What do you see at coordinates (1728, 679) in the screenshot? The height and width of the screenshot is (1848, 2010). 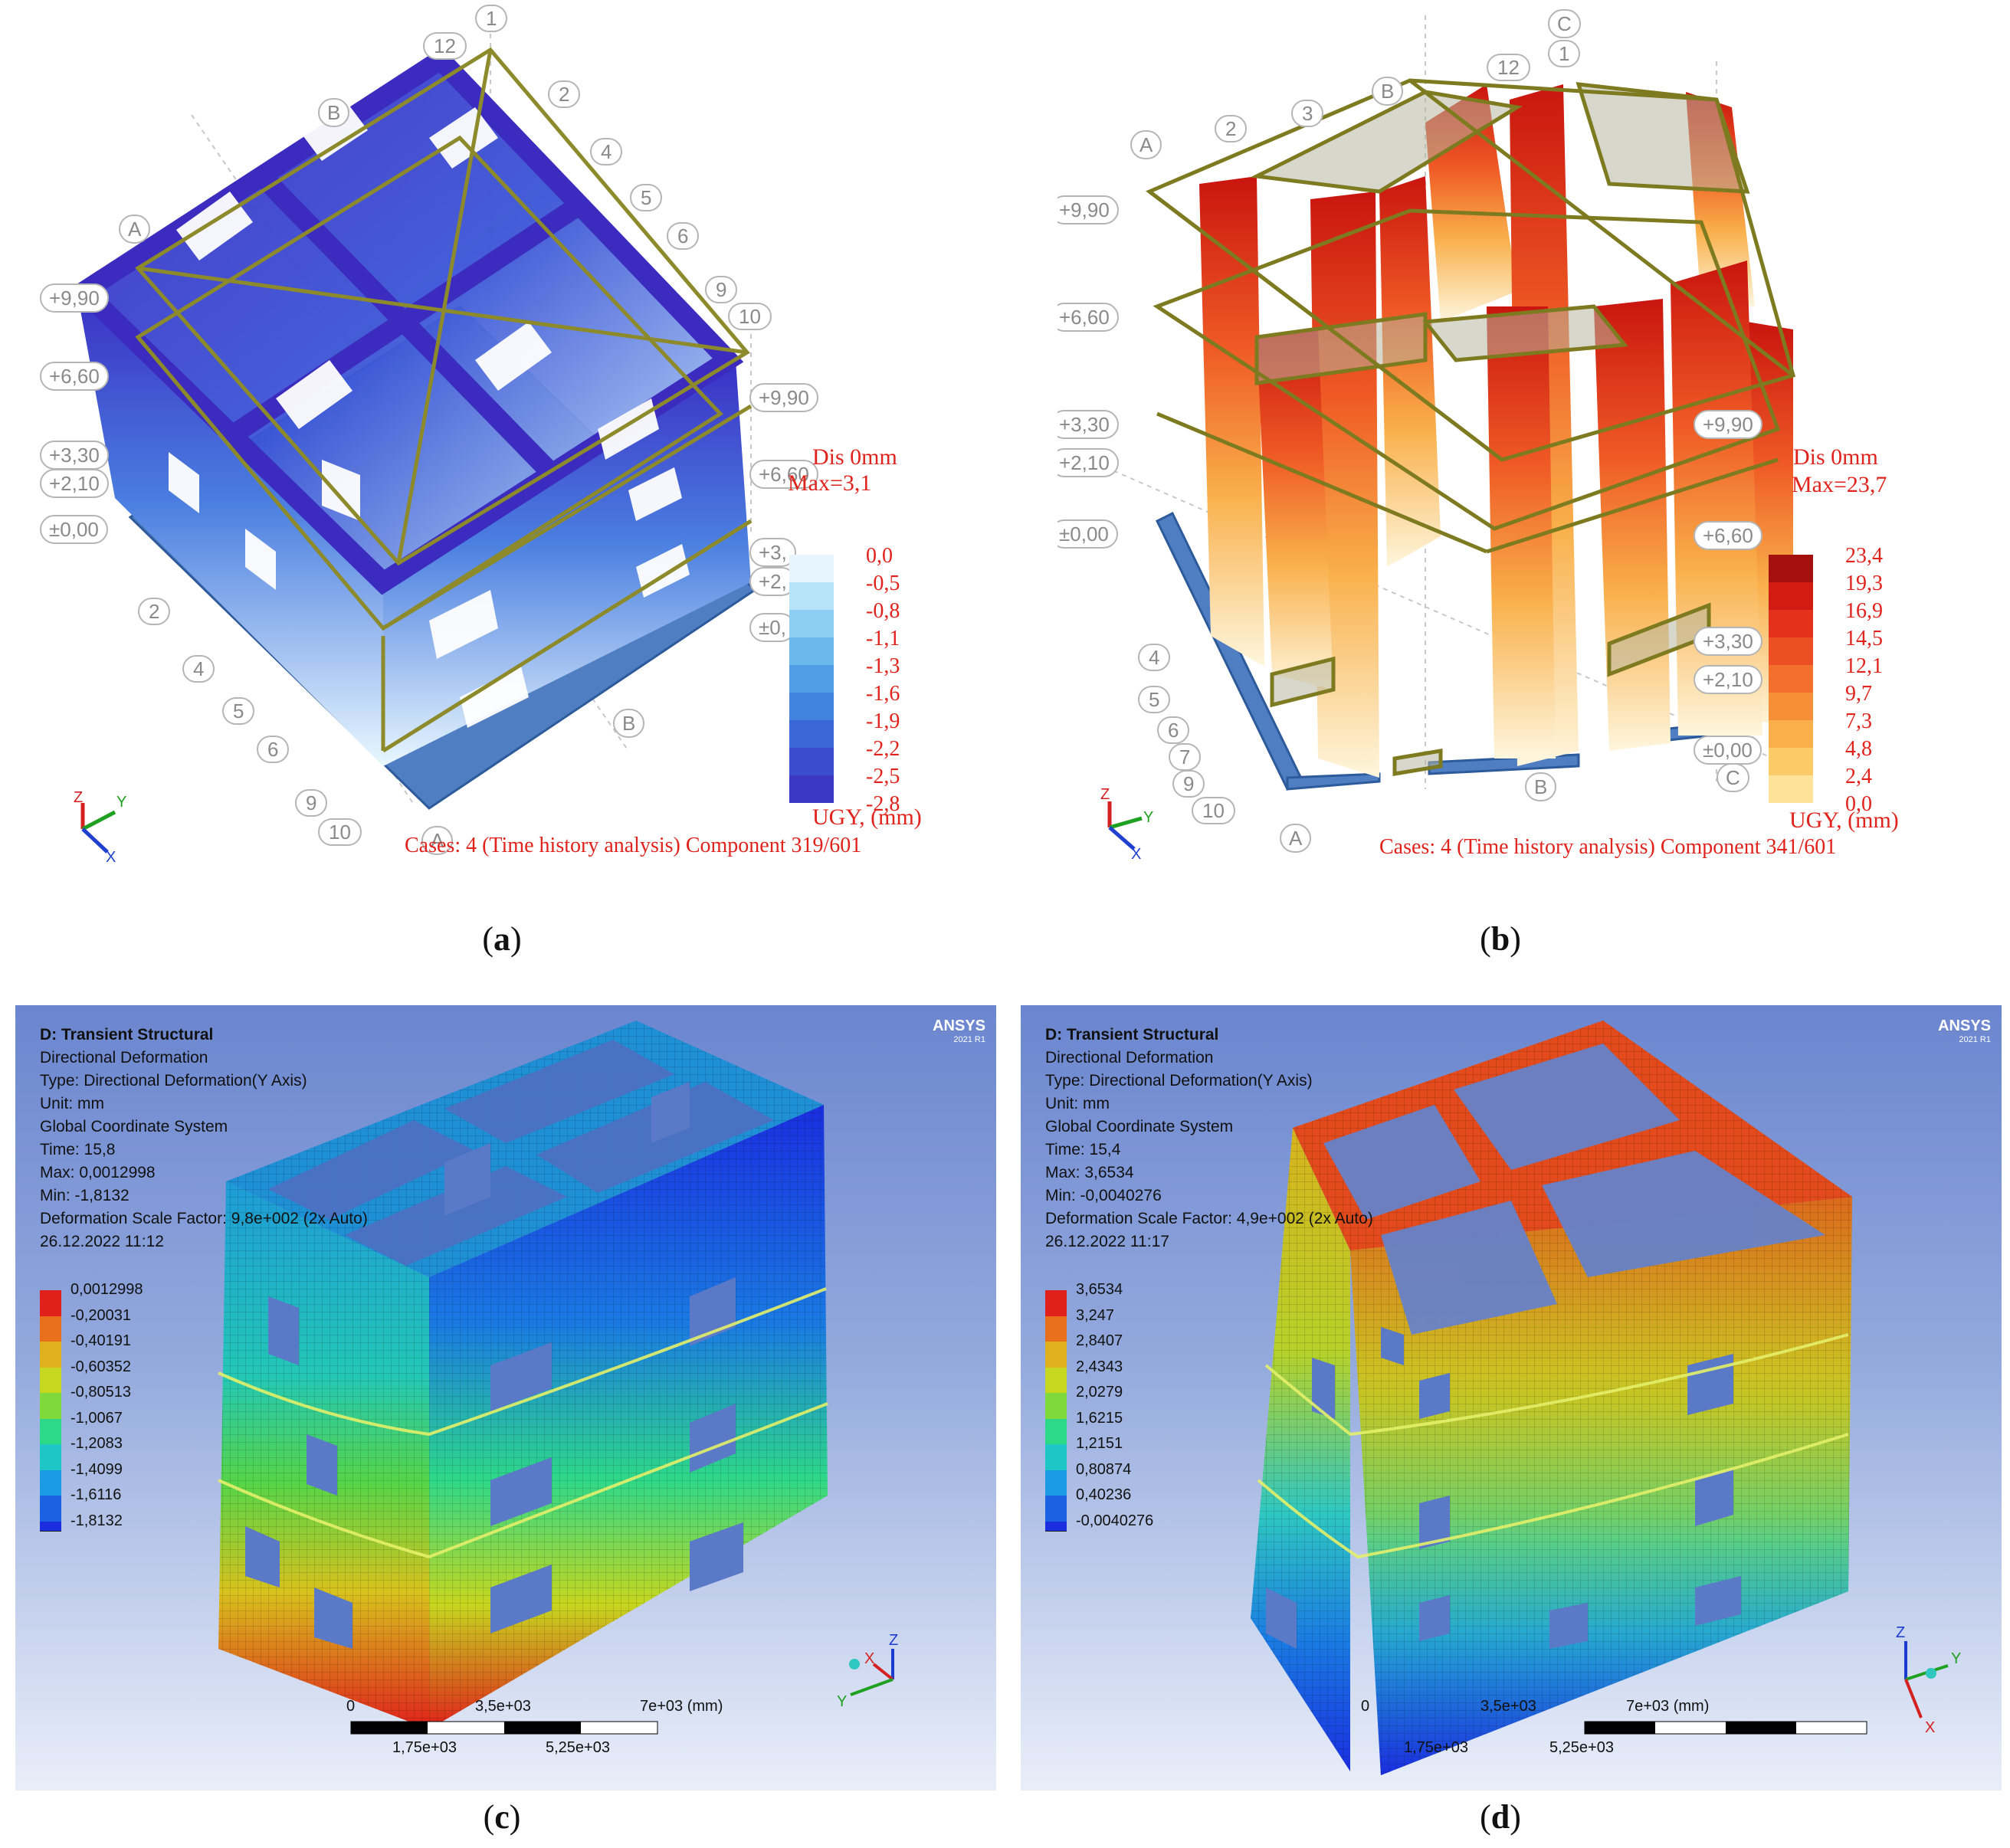 I see `level-tag: +2,10` at bounding box center [1728, 679].